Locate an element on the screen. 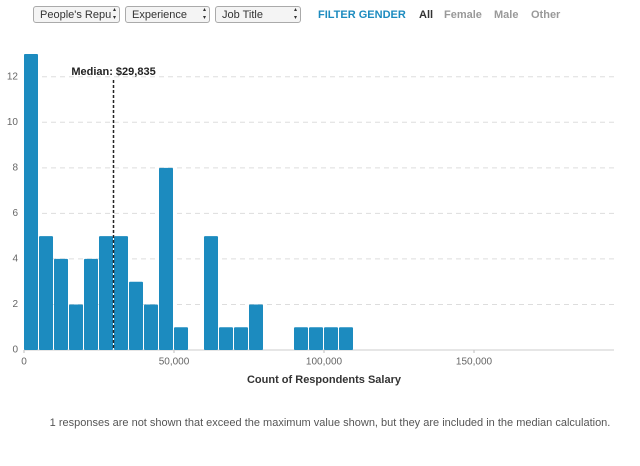 The width and height of the screenshot is (640, 466). x-tick-label: 100,000 is located at coordinates (324, 362).